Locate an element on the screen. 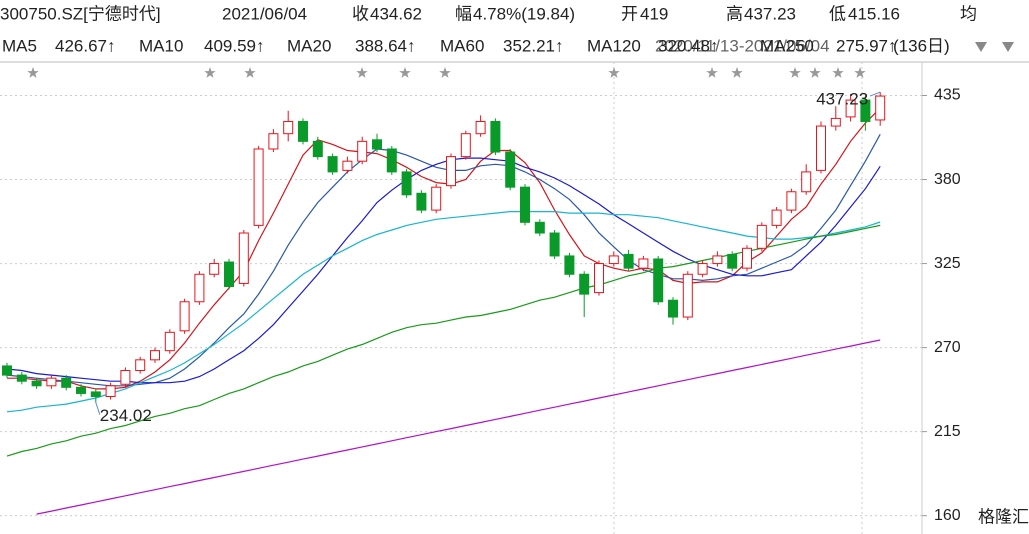 The width and height of the screenshot is (1029, 534). ma-name: MA20 is located at coordinates (309, 45).